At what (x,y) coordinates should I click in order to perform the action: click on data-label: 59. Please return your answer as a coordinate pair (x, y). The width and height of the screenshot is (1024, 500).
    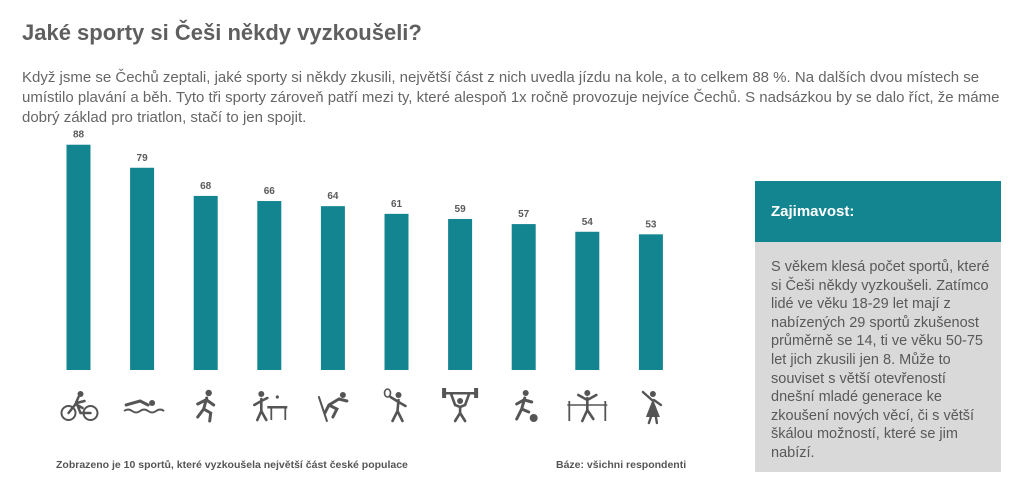
    Looking at the image, I should click on (461, 209).